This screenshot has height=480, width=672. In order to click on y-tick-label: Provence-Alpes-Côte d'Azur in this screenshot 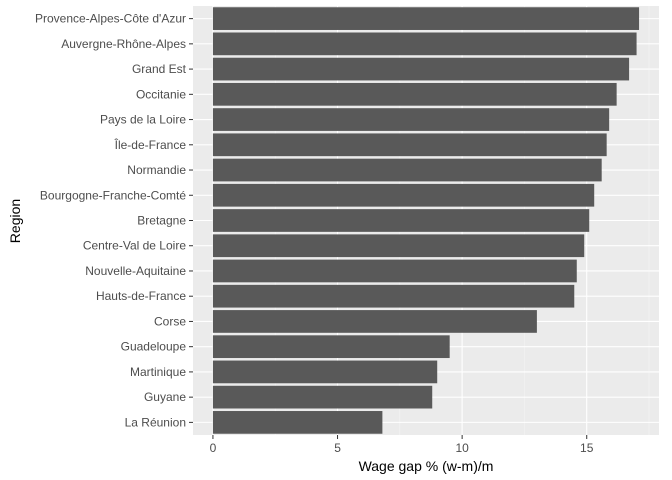, I will do `click(110, 19)`.